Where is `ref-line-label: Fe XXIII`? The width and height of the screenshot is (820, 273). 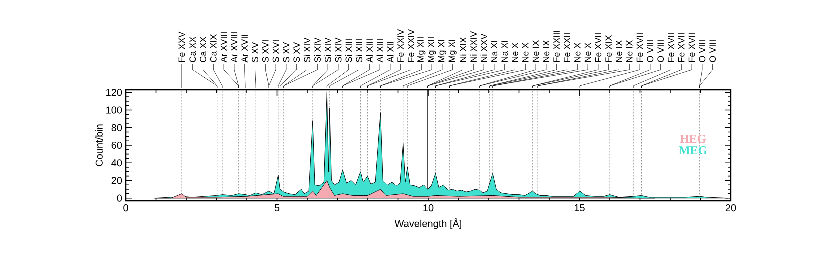
ref-line-label: Fe XXIII is located at coordinates (557, 46).